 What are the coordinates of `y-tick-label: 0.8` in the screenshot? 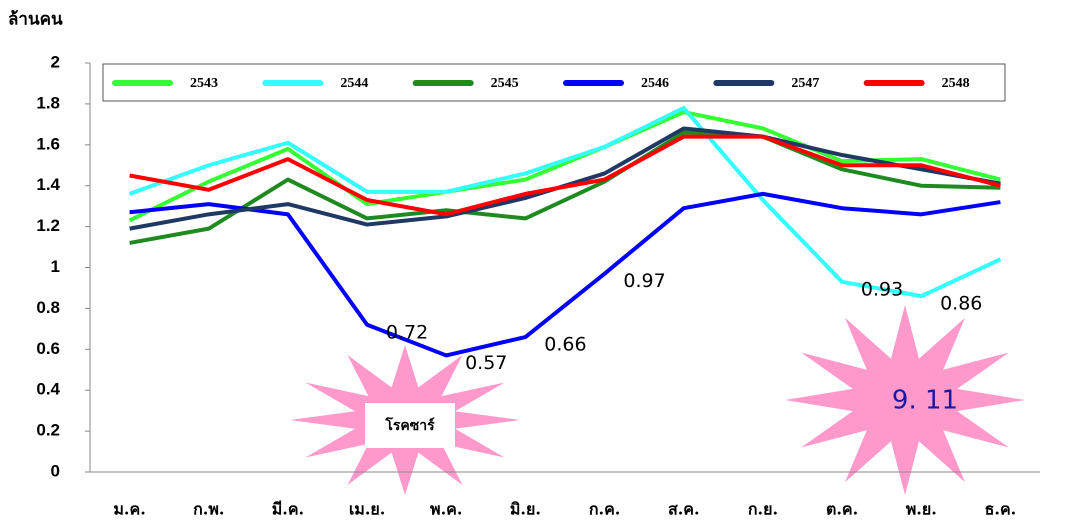 It's located at (48, 307).